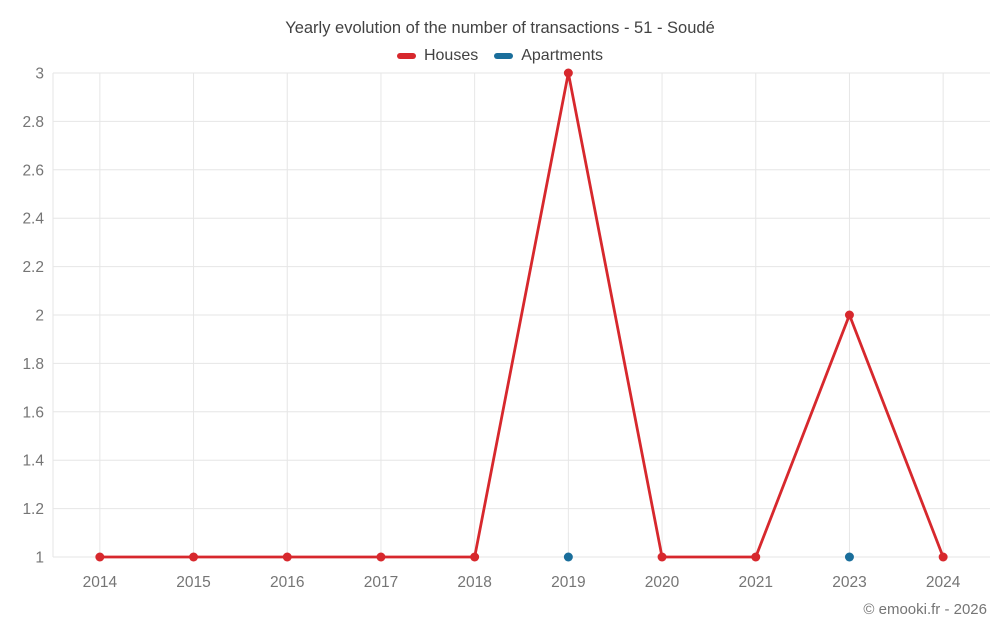 The width and height of the screenshot is (1000, 625). I want to click on legend-item-apartments: Apartments, so click(548, 56).